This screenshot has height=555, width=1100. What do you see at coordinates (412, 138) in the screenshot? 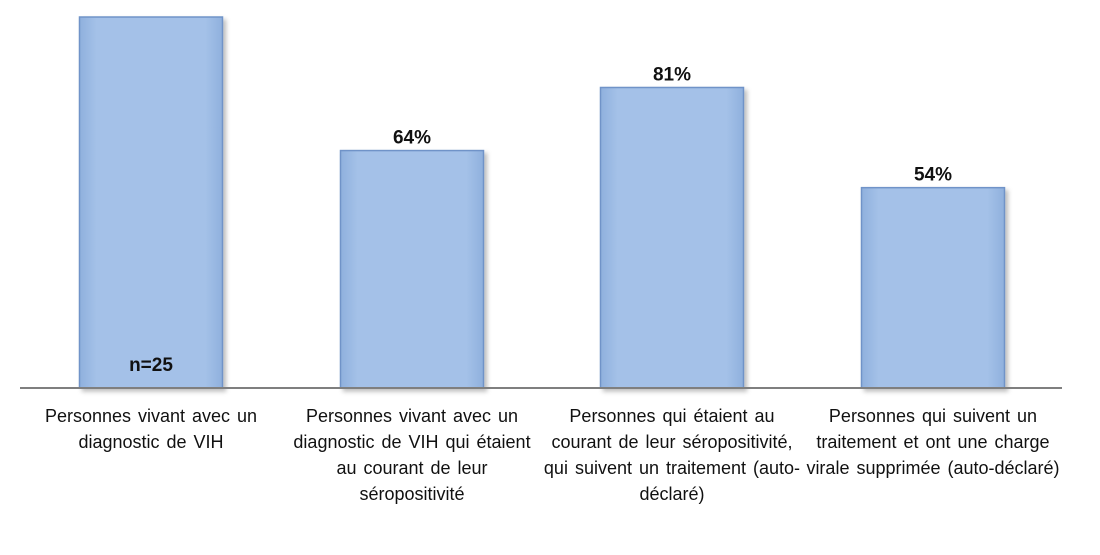
I see `data-label-2: 64%` at bounding box center [412, 138].